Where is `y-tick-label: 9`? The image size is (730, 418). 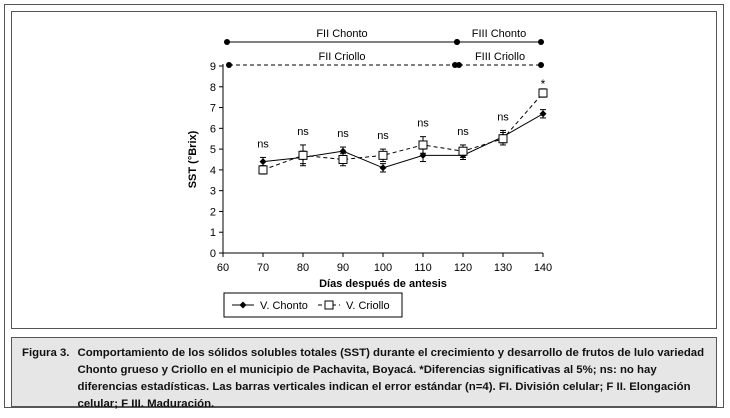
y-tick-label: 9 is located at coordinates (213, 67).